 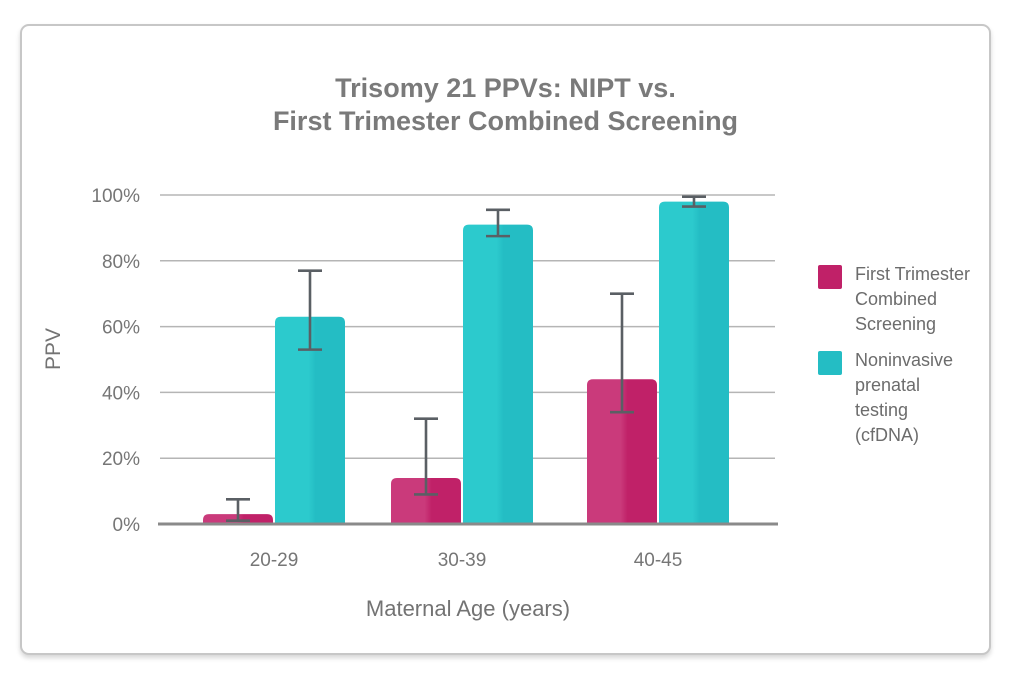 I want to click on legend-item-fts: First Trimester Combined Screening, so click(x=900, y=299).